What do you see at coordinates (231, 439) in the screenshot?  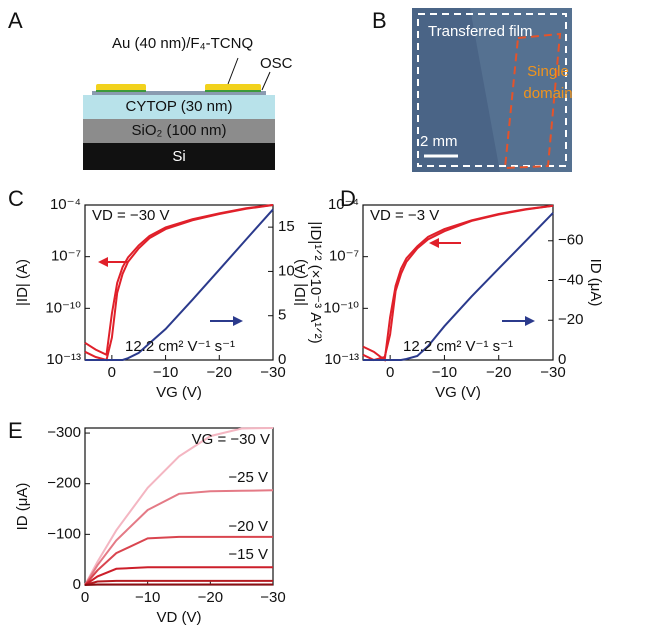 I see `annotation: VG = −30 V` at bounding box center [231, 439].